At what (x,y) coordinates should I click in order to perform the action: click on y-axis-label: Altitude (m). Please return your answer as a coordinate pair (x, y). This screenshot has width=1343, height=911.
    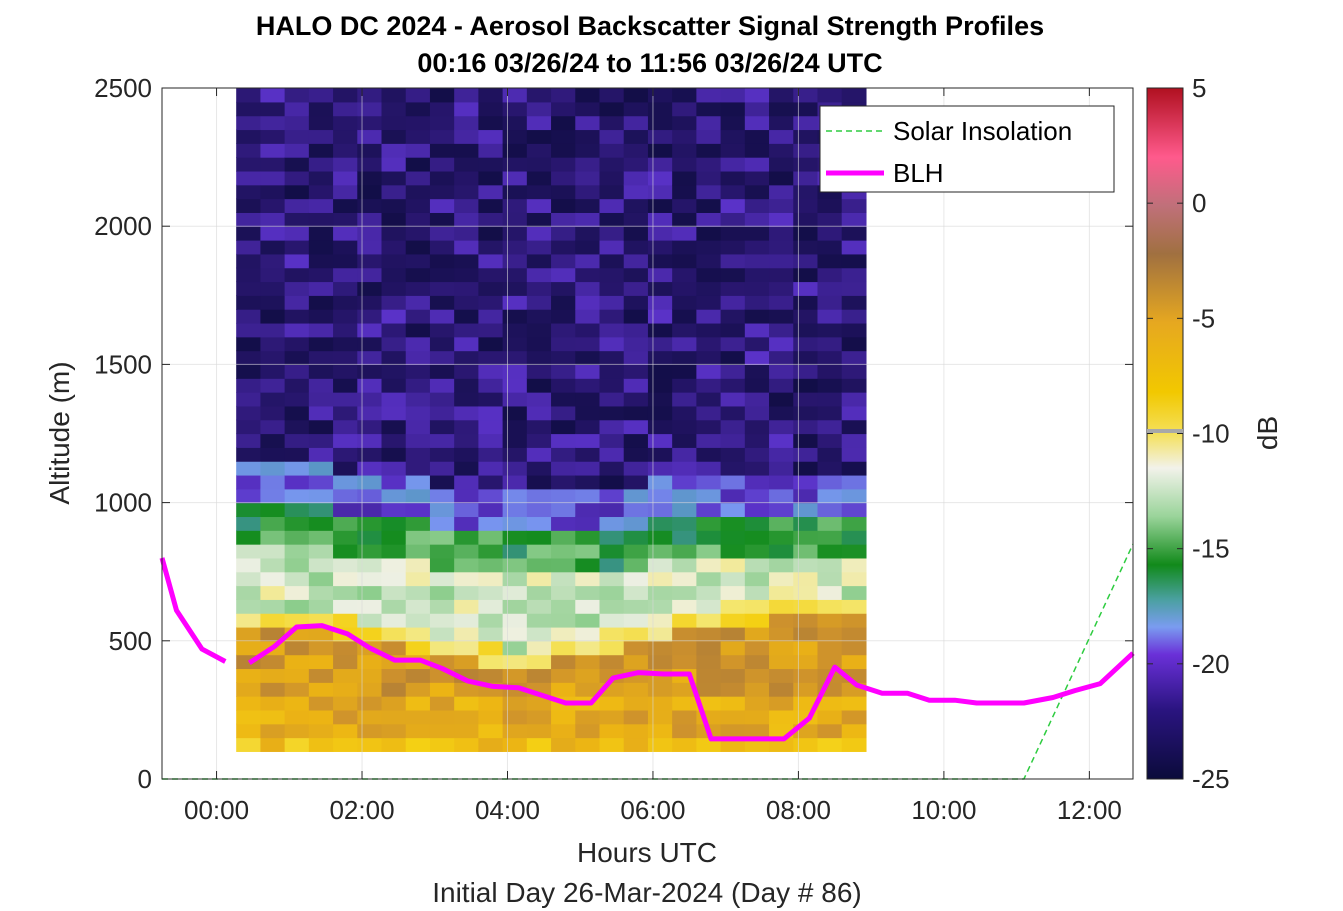
    Looking at the image, I should click on (59, 432).